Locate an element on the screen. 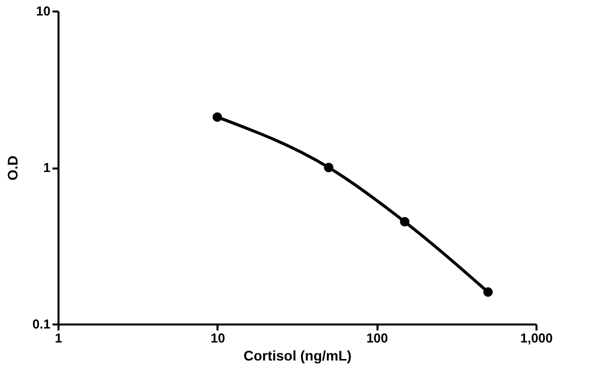  x-tick-label: 1,000 is located at coordinates (536, 338).